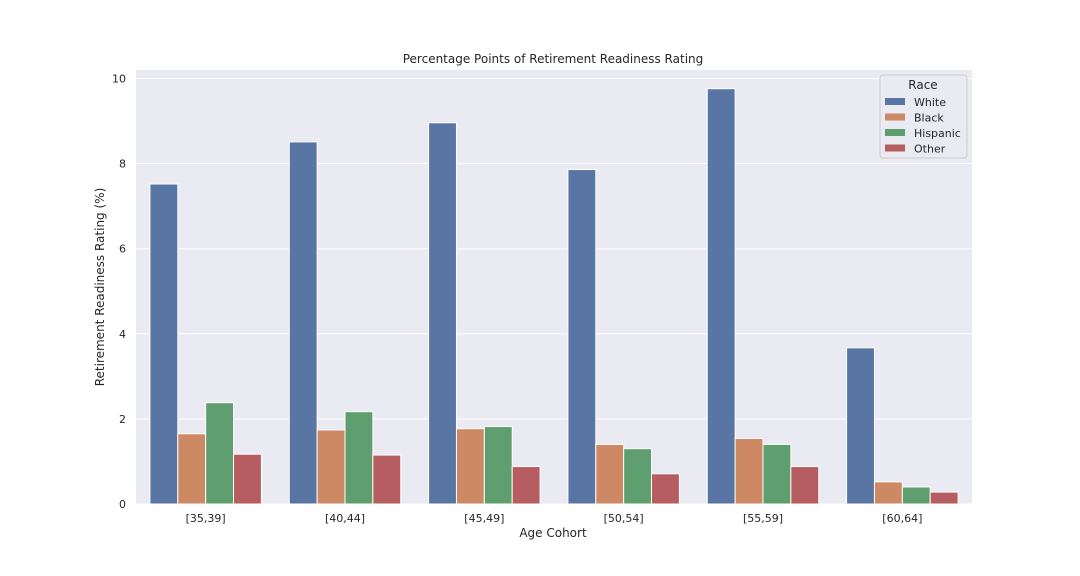  Describe the element at coordinates (553, 533) in the screenshot. I see `x-axis-label: Age Cohort` at that location.